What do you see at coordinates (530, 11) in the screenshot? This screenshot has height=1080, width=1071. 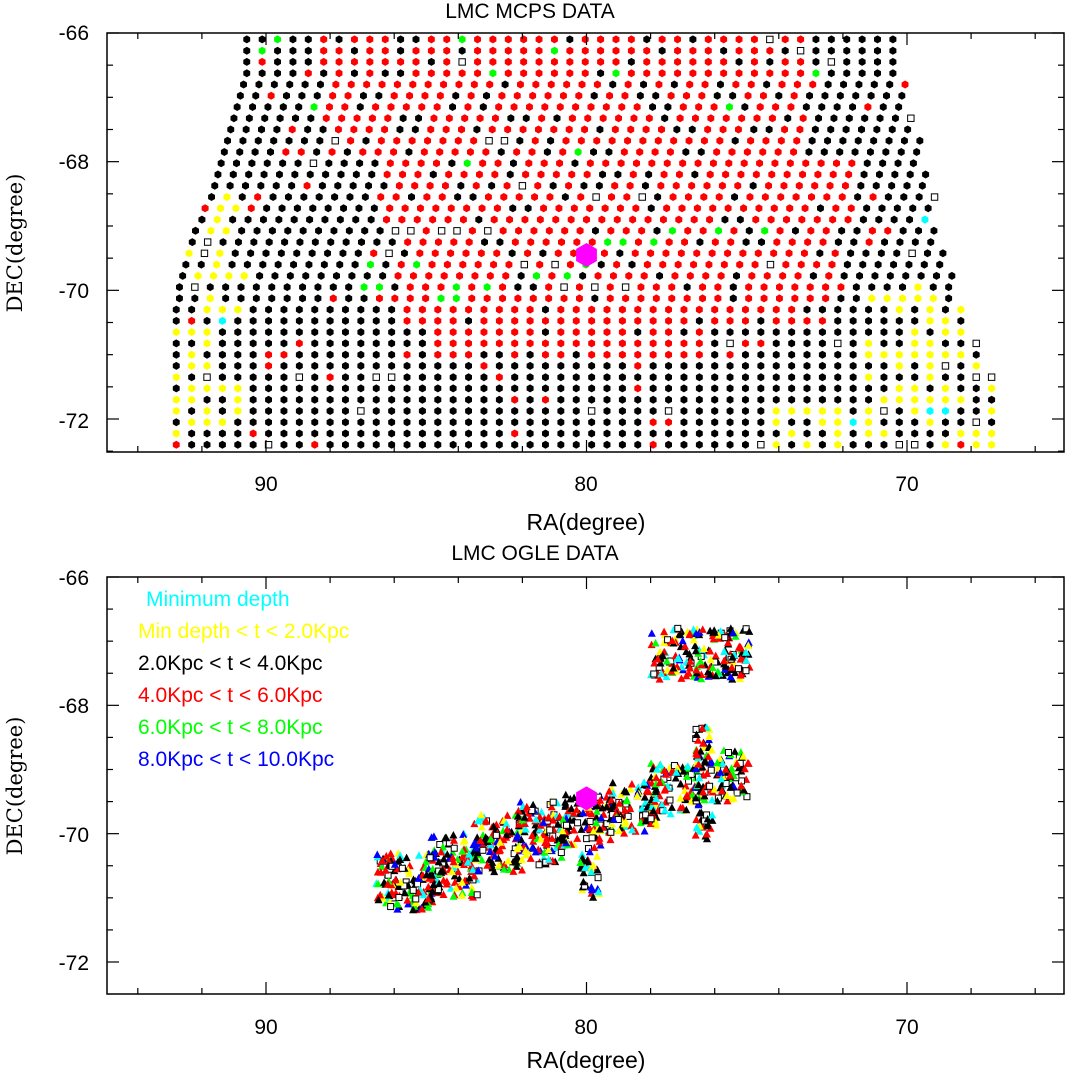 I see `chart-title: LMC MCPS DATA` at bounding box center [530, 11].